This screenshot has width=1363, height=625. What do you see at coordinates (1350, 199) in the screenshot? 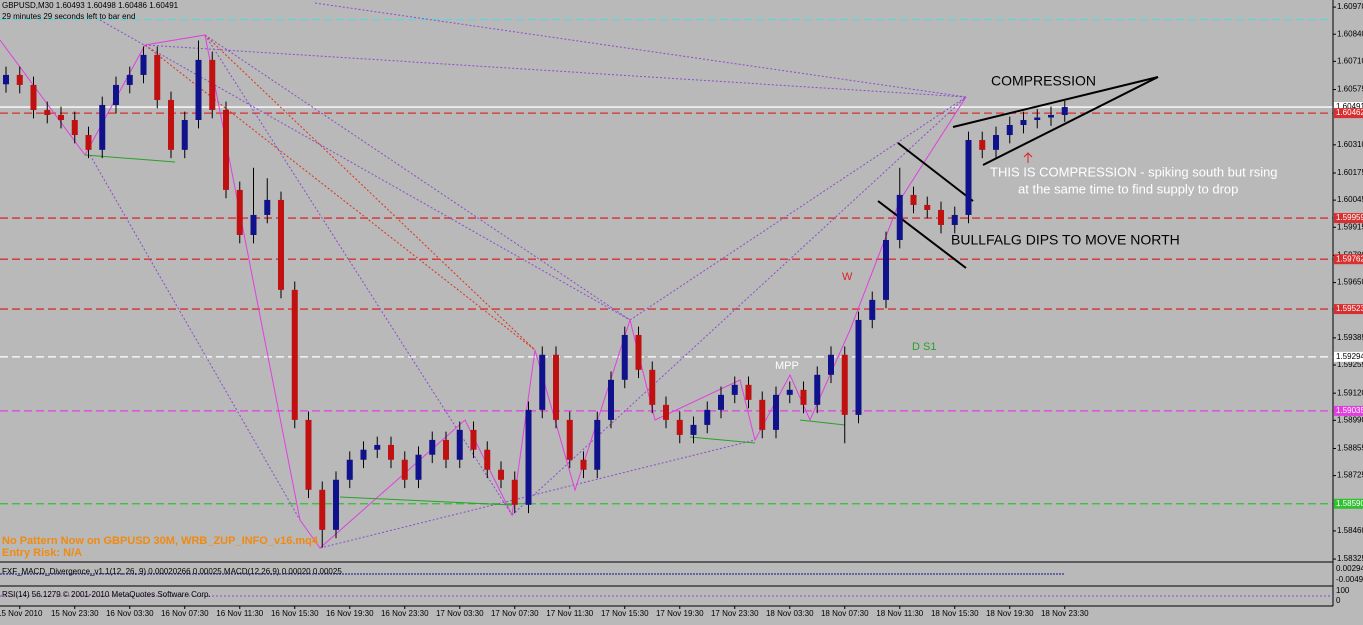
I see `y-tick-label: 1.60045` at bounding box center [1350, 199].